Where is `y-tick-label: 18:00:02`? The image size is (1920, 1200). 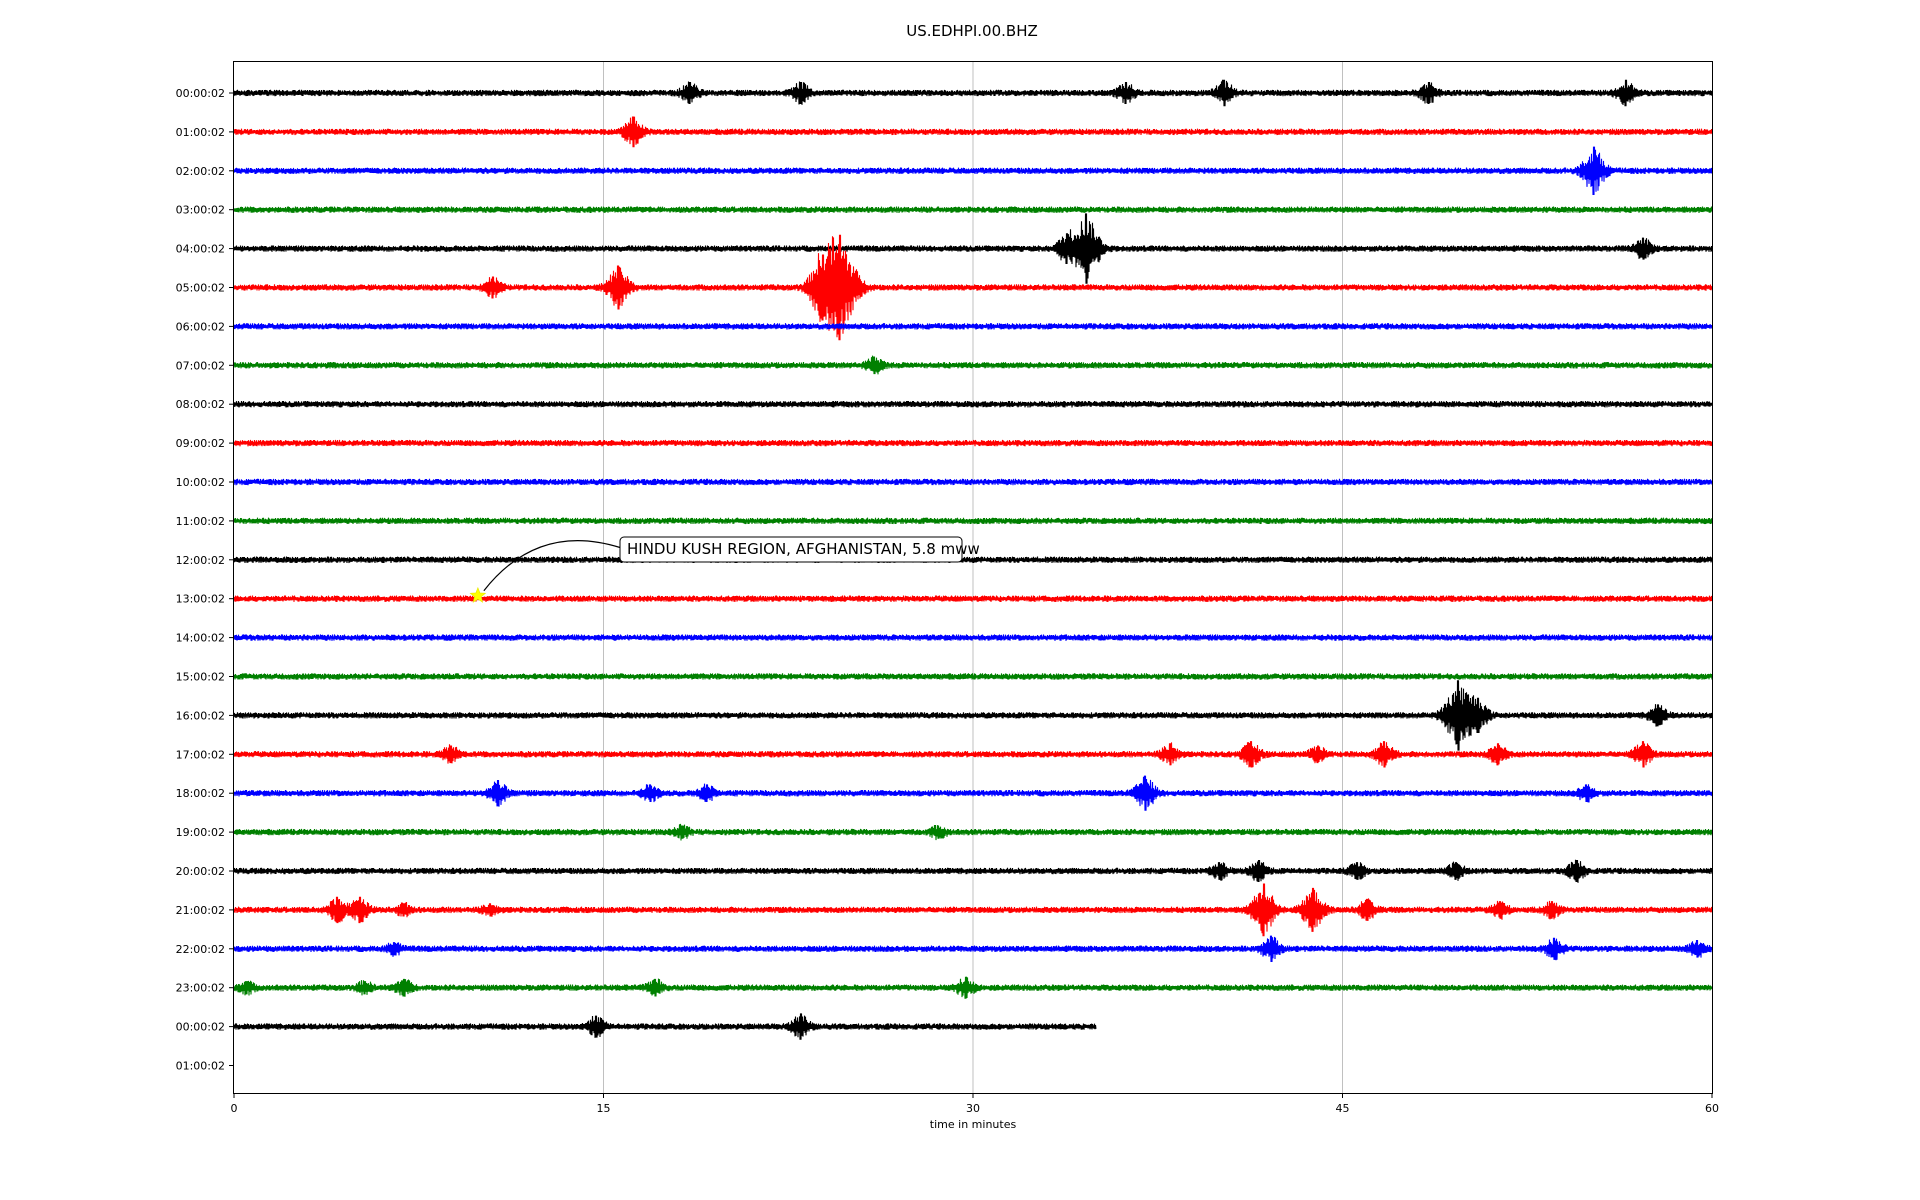
y-tick-label: 18:00:02 is located at coordinates (200, 793).